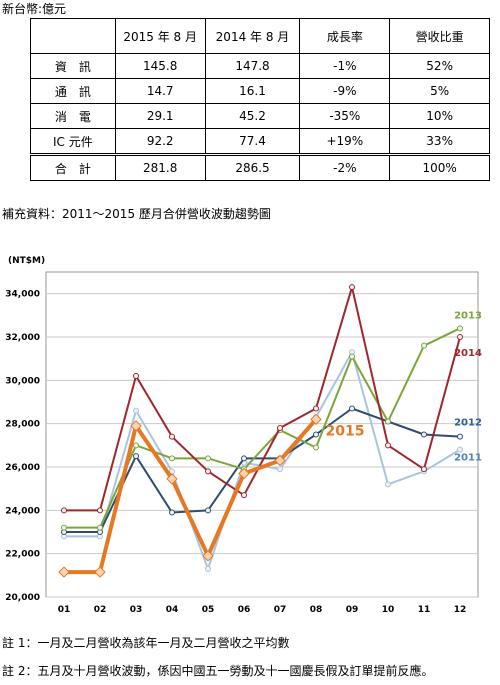 Image resolution: width=500 pixels, height=685 pixels. What do you see at coordinates (280, 610) in the screenshot?
I see `x-tick-label: 07` at bounding box center [280, 610].